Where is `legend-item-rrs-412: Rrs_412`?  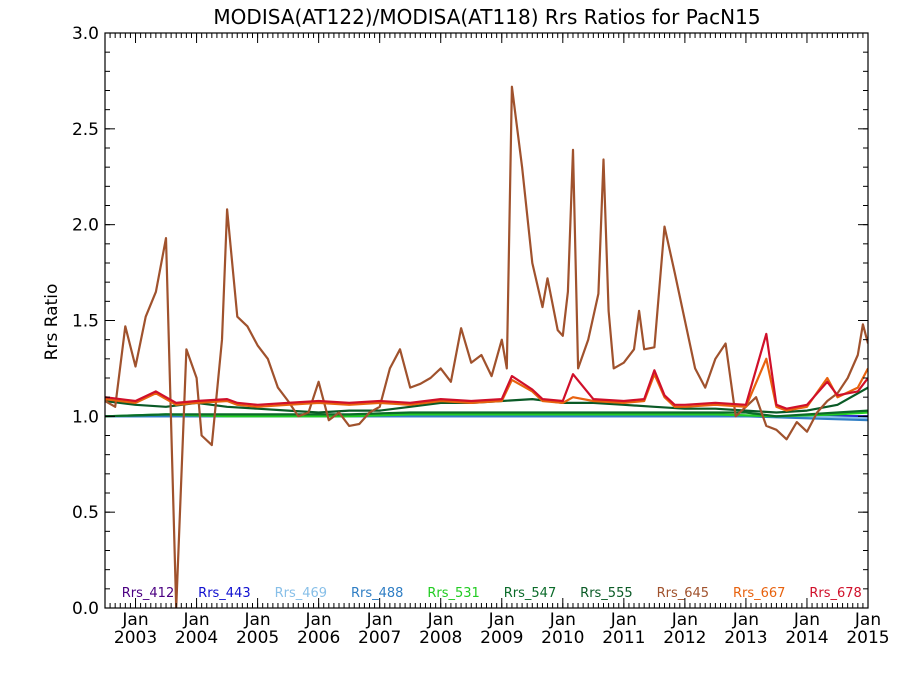
legend-item-rrs-412: Rrs_412 is located at coordinates (148, 593).